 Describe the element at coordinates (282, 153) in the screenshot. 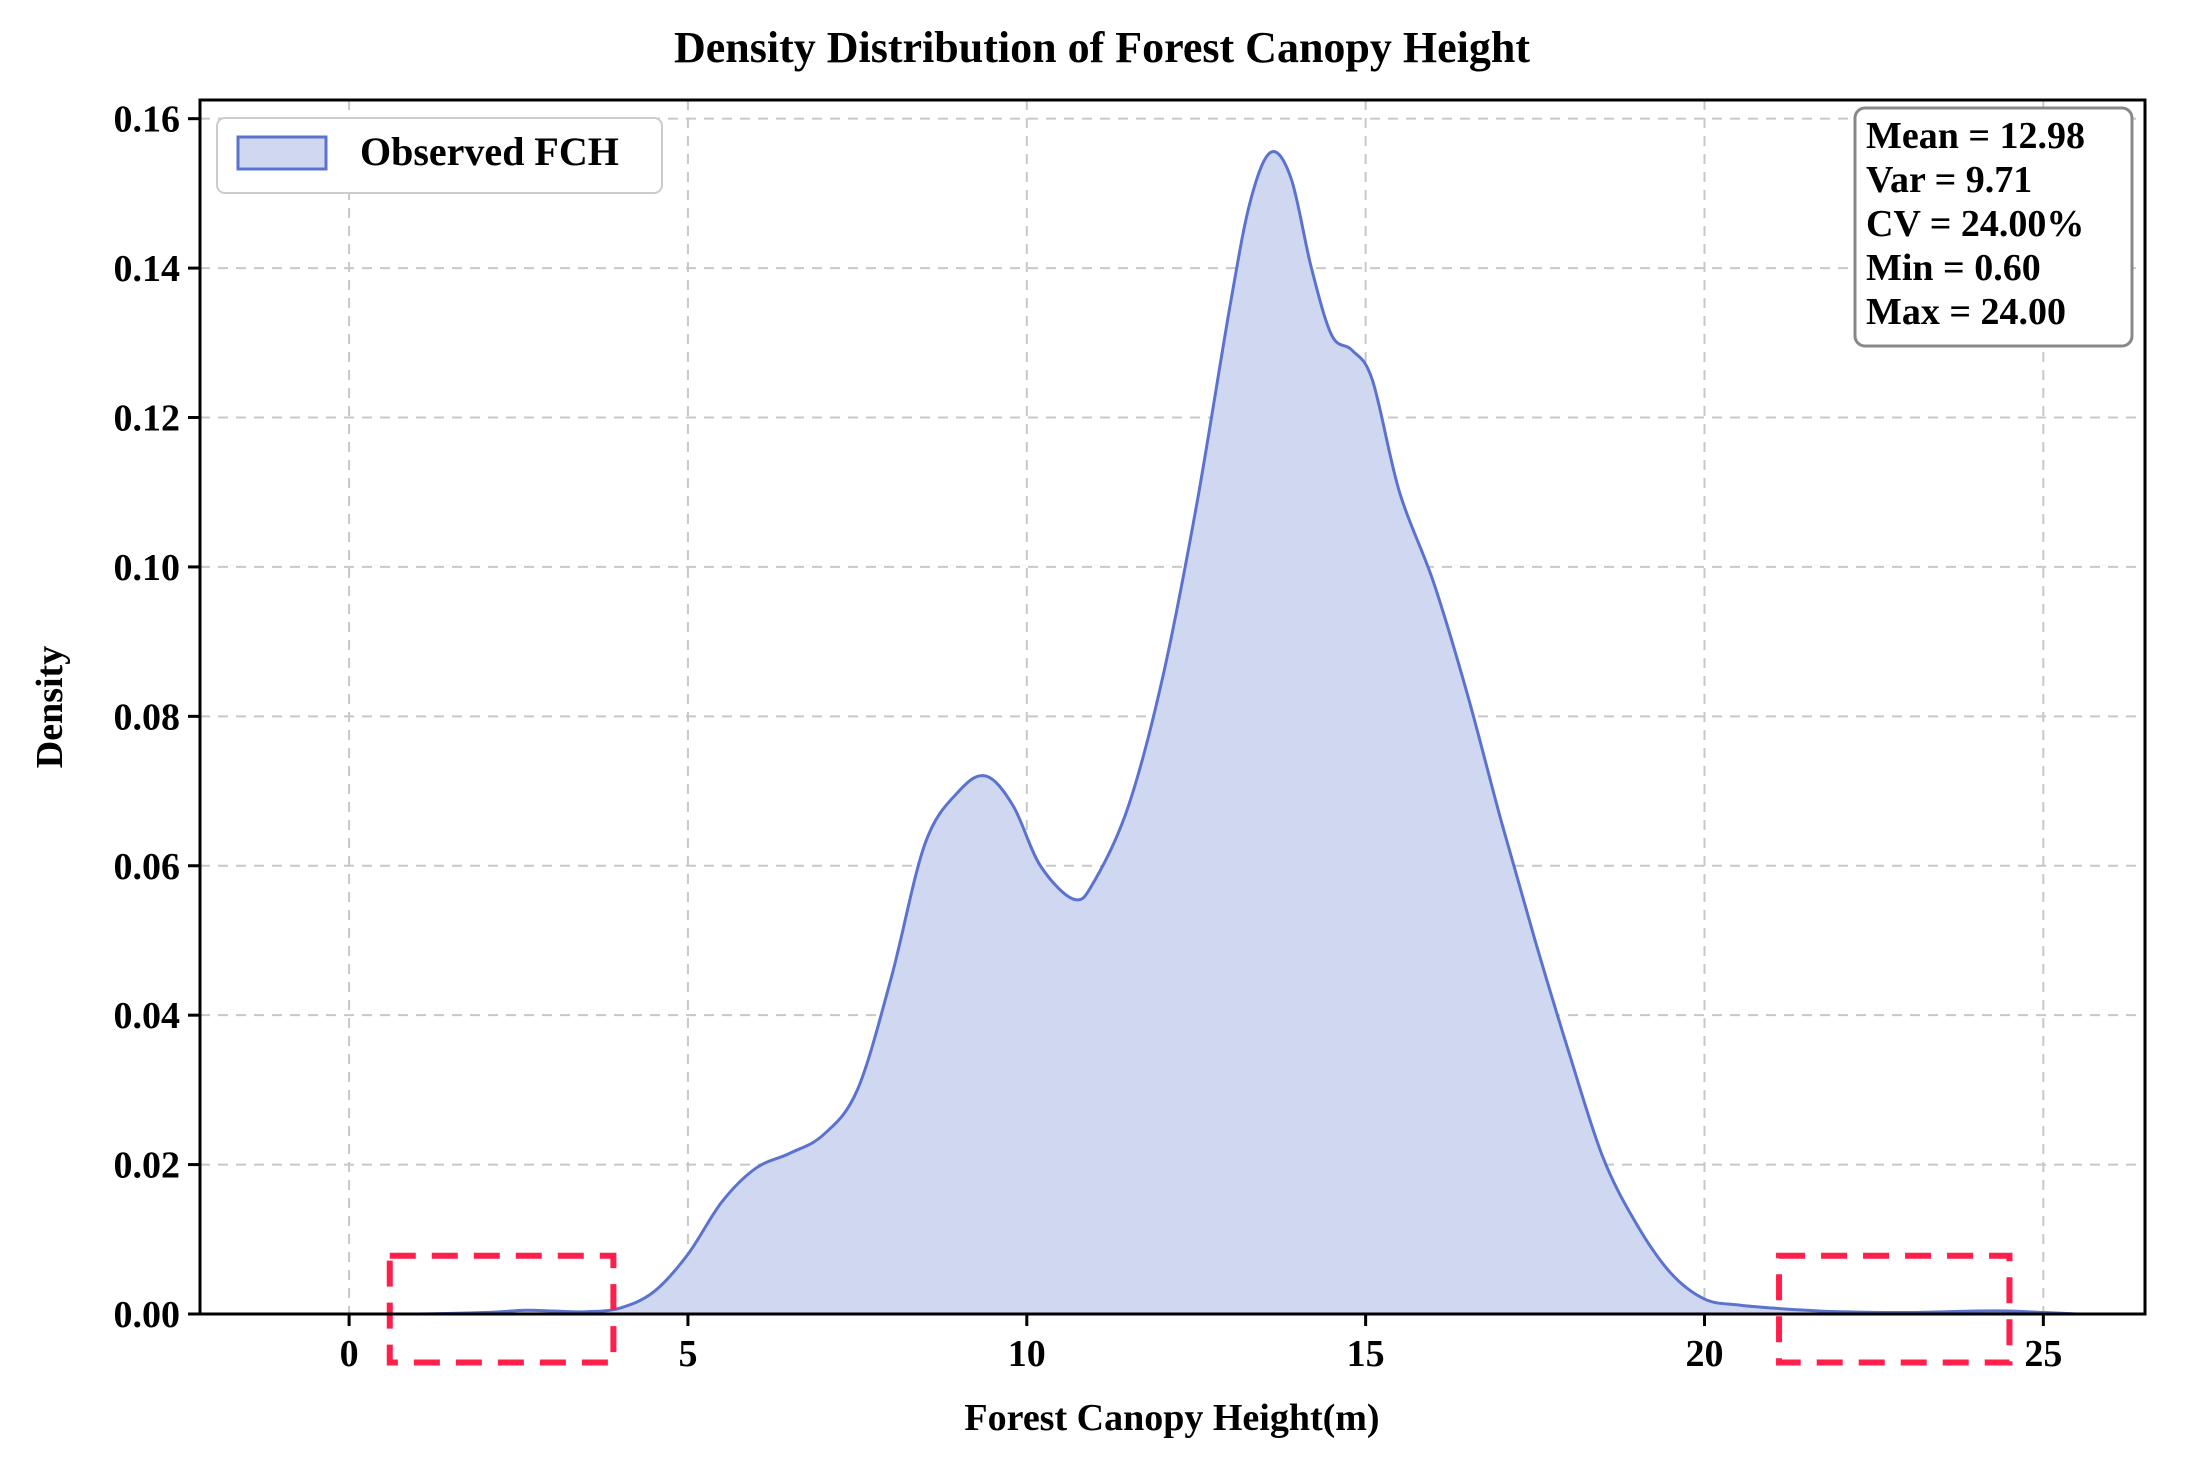

I see `legend-swatch` at that location.